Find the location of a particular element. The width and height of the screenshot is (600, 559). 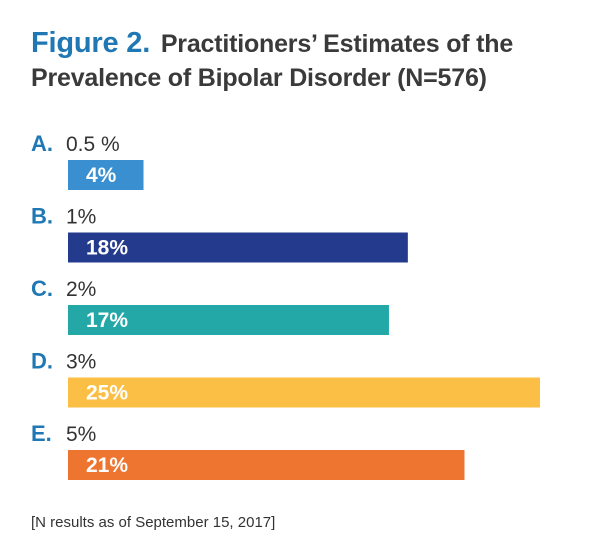

bar-c is located at coordinates (228, 320).